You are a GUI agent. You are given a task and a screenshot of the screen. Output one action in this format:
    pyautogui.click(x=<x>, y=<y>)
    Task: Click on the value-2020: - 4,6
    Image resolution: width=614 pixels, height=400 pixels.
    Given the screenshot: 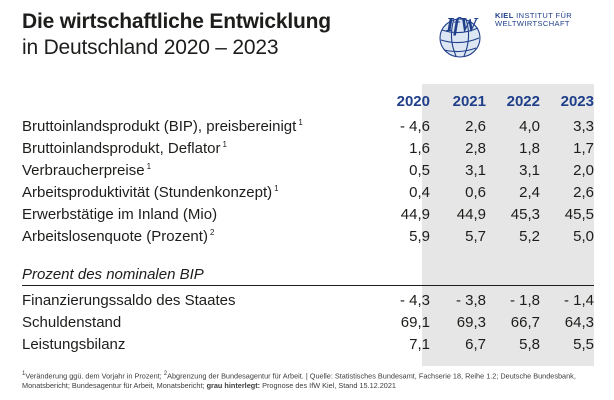 What is the action you would take?
    pyautogui.click(x=414, y=126)
    